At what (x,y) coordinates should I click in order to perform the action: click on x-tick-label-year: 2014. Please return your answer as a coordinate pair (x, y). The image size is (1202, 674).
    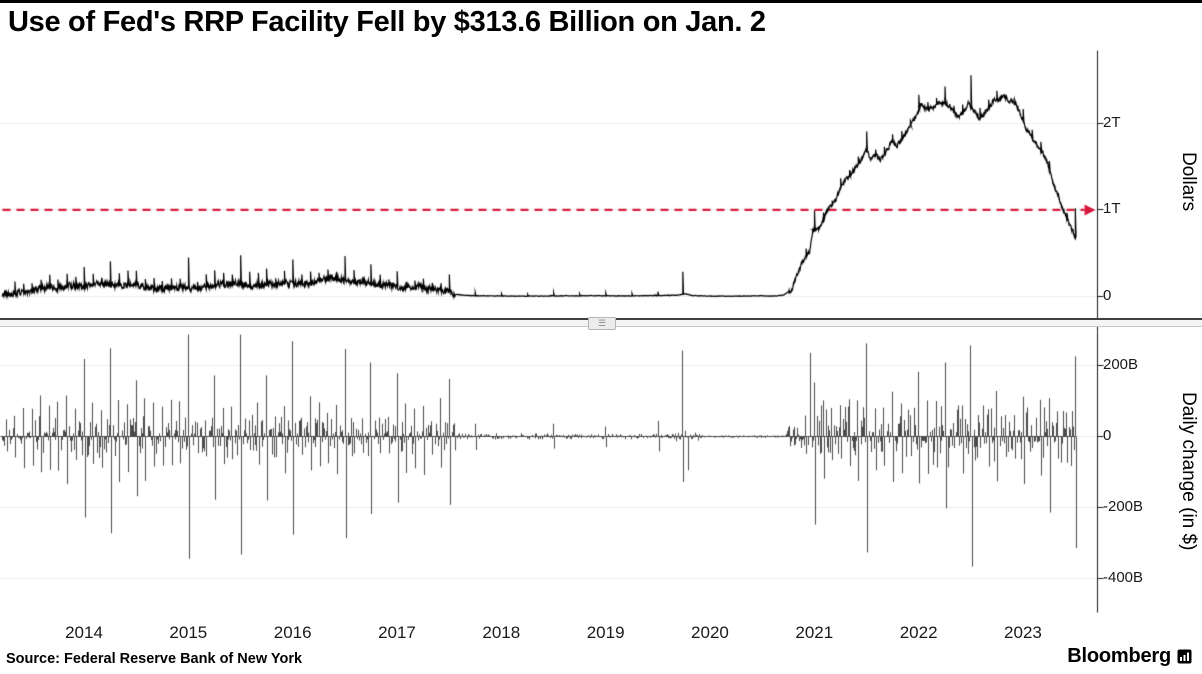
    Looking at the image, I should click on (84, 632).